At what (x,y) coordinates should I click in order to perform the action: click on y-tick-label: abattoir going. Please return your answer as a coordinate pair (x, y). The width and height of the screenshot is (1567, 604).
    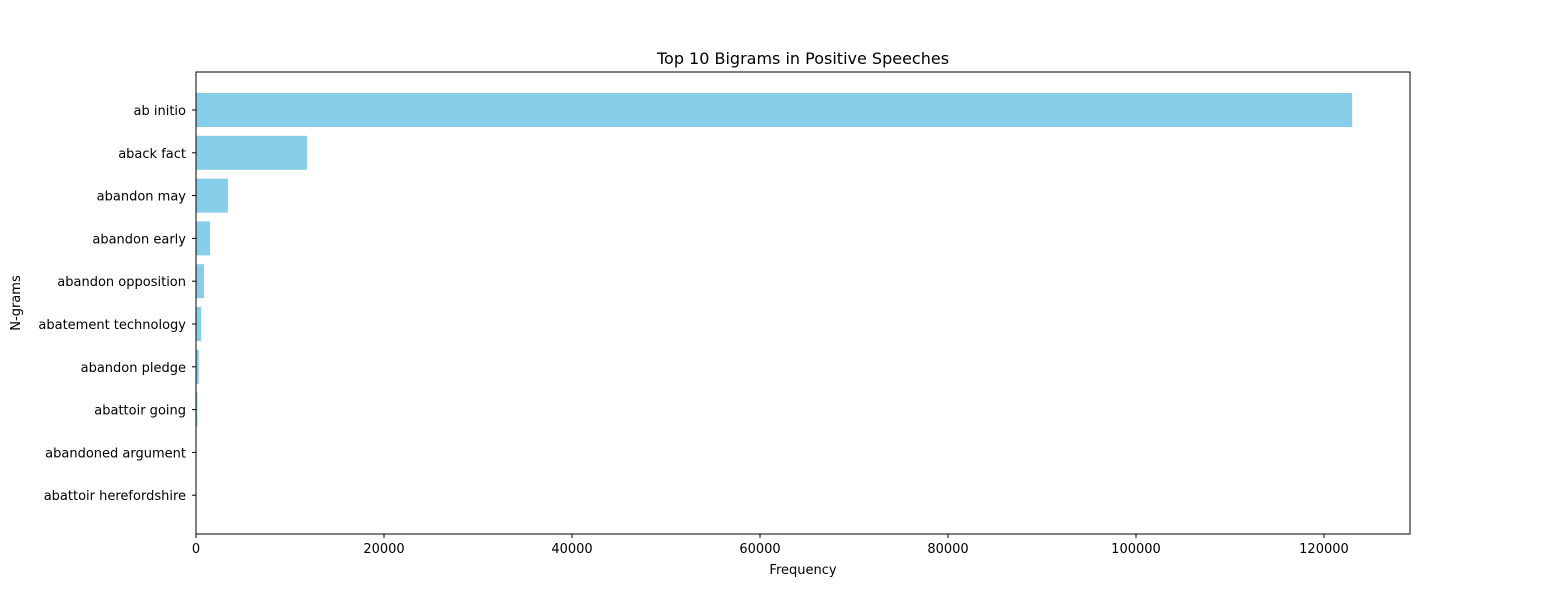
    Looking at the image, I should click on (140, 411).